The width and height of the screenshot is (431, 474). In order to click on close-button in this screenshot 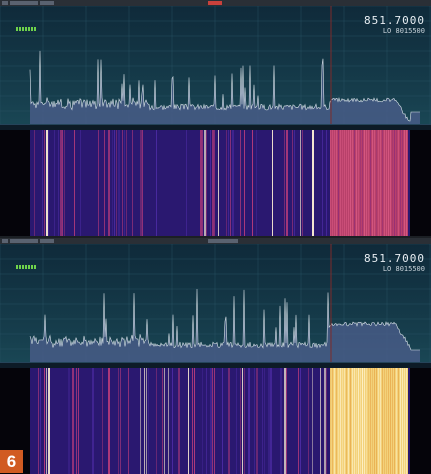, I will do `click(215, 3)`.